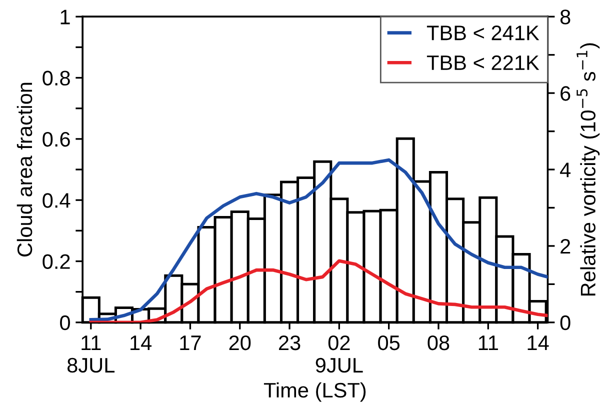 The width and height of the screenshot is (612, 416). What do you see at coordinates (24, 169) in the screenshot?
I see `y-axis-title: Cloud area fraction` at bounding box center [24, 169].